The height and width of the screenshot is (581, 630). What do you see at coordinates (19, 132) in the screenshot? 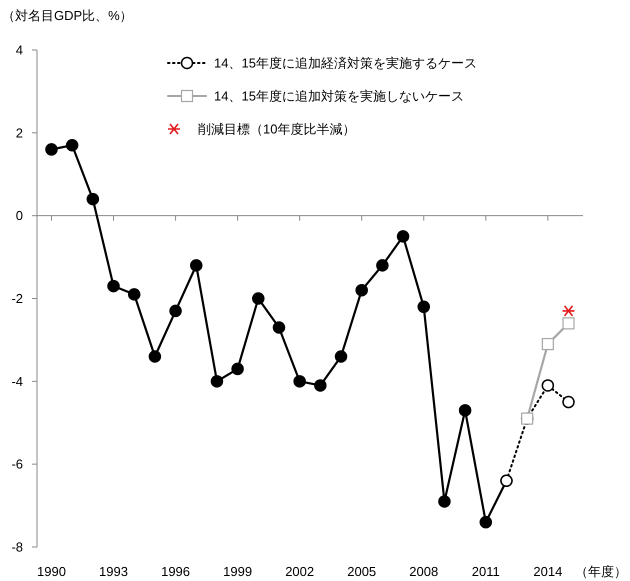
I see `y-tick-label: 2` at bounding box center [19, 132].